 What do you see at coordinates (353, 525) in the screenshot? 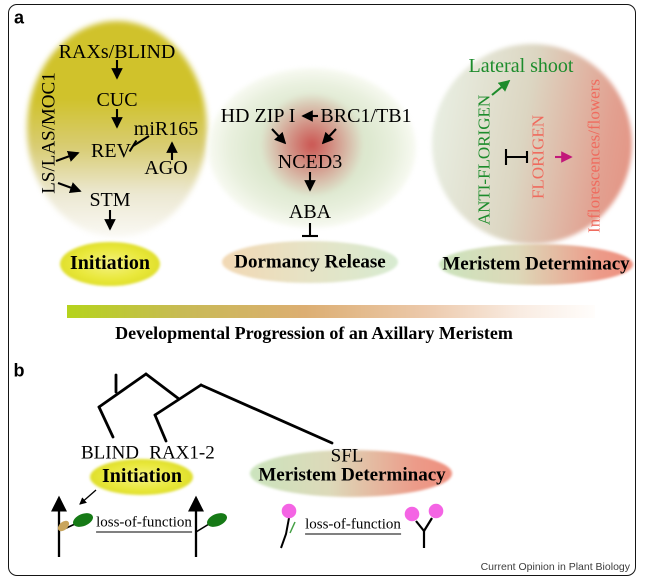
I see `loss-of-function-label-determinacy: loss-of-function` at bounding box center [353, 525].